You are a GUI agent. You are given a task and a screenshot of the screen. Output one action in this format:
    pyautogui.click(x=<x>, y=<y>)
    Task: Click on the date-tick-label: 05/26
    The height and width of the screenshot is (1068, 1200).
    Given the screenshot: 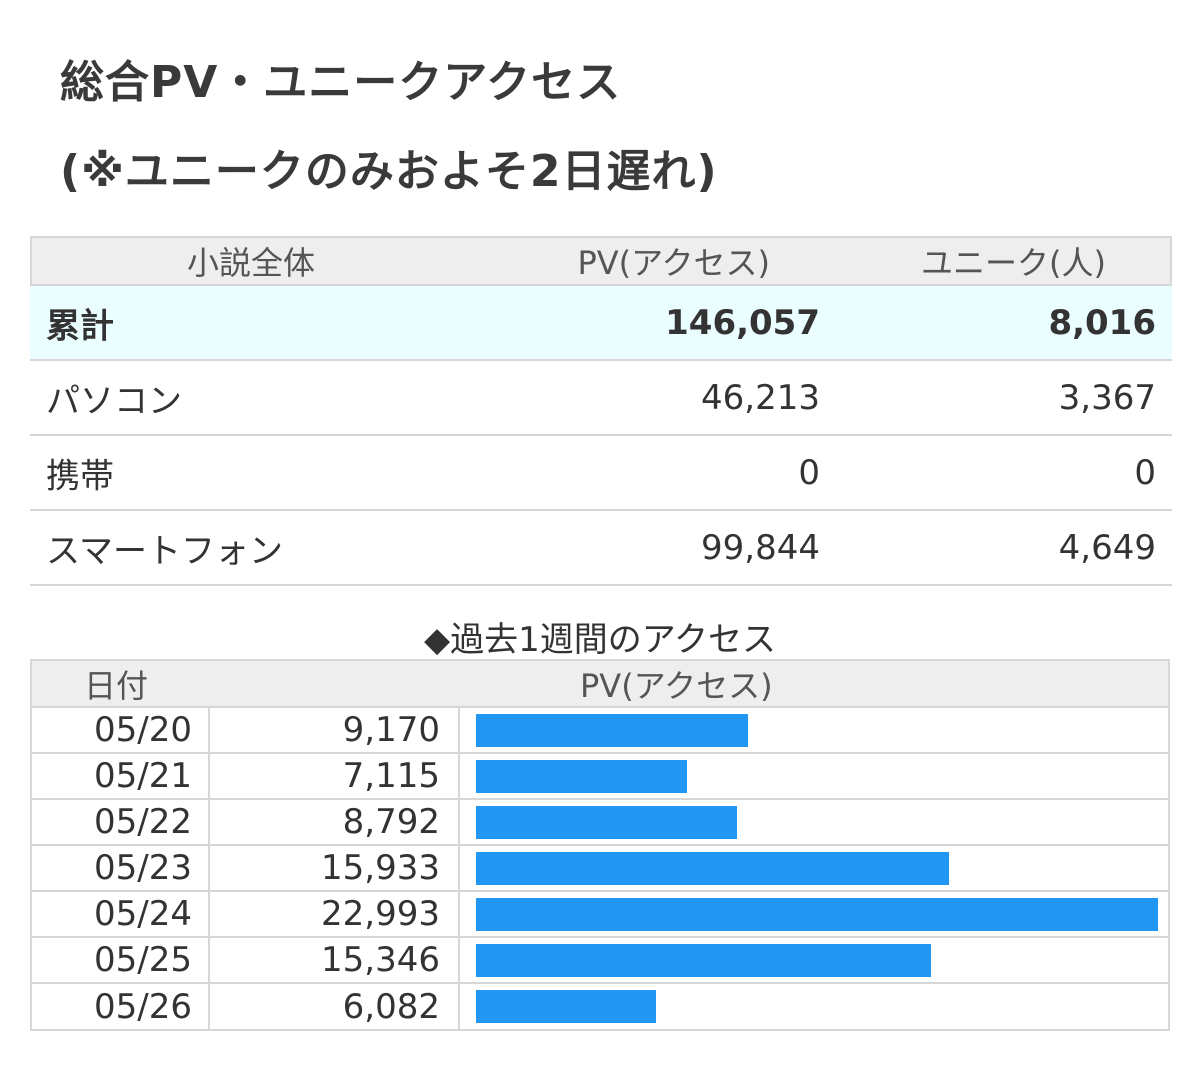 What is the action you would take?
    pyautogui.click(x=143, y=1007)
    